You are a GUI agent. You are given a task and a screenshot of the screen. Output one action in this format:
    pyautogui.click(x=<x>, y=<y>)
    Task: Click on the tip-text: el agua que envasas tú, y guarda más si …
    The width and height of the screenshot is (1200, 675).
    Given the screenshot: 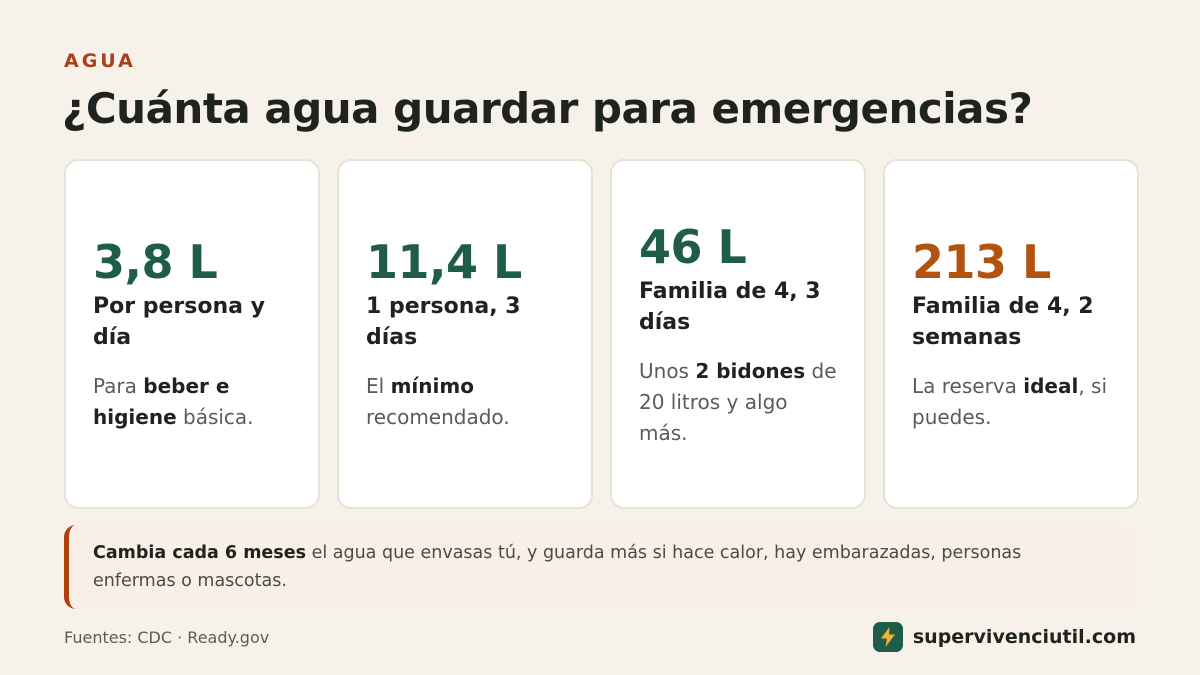 What is the action you would take?
    pyautogui.click(x=557, y=567)
    